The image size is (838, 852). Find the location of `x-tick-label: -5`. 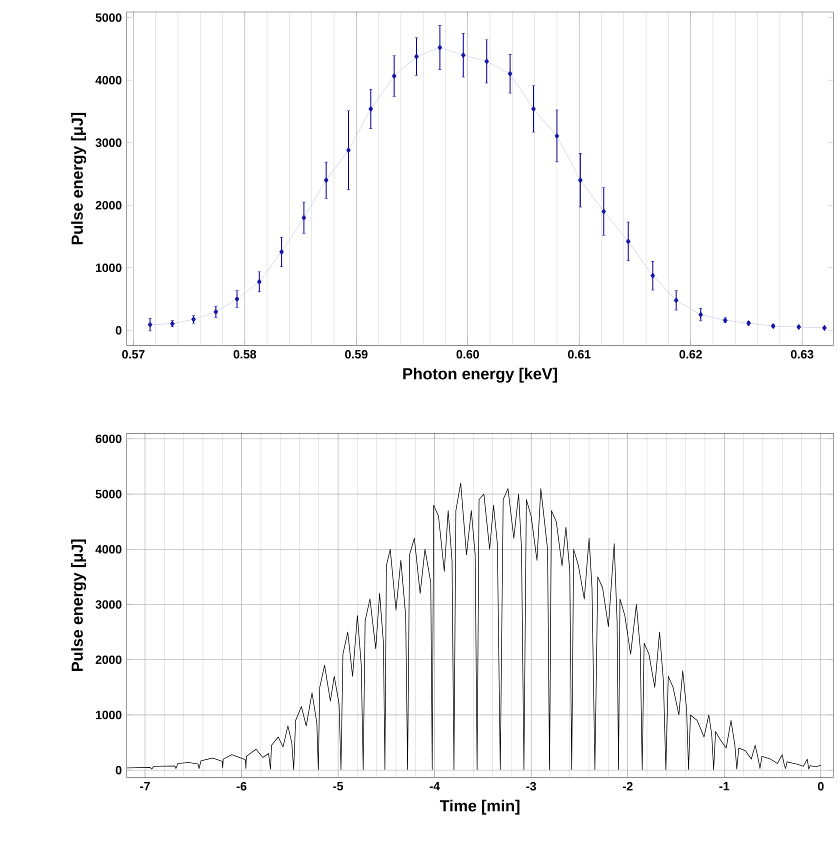

x-tick-label: -5 is located at coordinates (338, 786).